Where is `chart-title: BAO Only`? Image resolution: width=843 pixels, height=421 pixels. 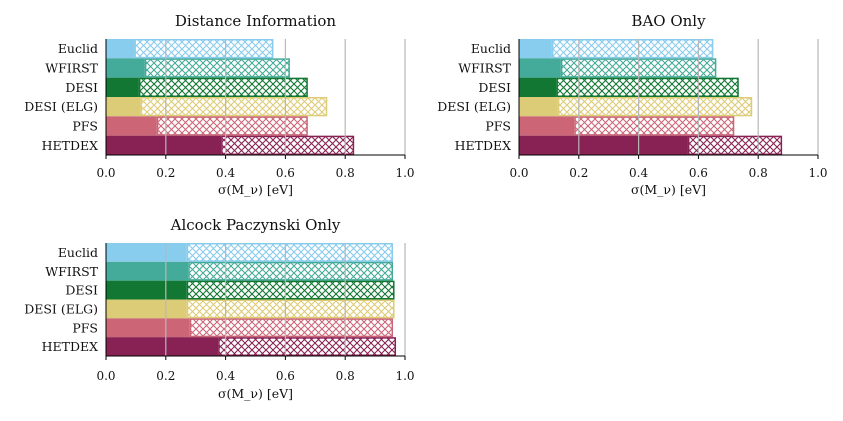 chart-title: BAO Only is located at coordinates (668, 21).